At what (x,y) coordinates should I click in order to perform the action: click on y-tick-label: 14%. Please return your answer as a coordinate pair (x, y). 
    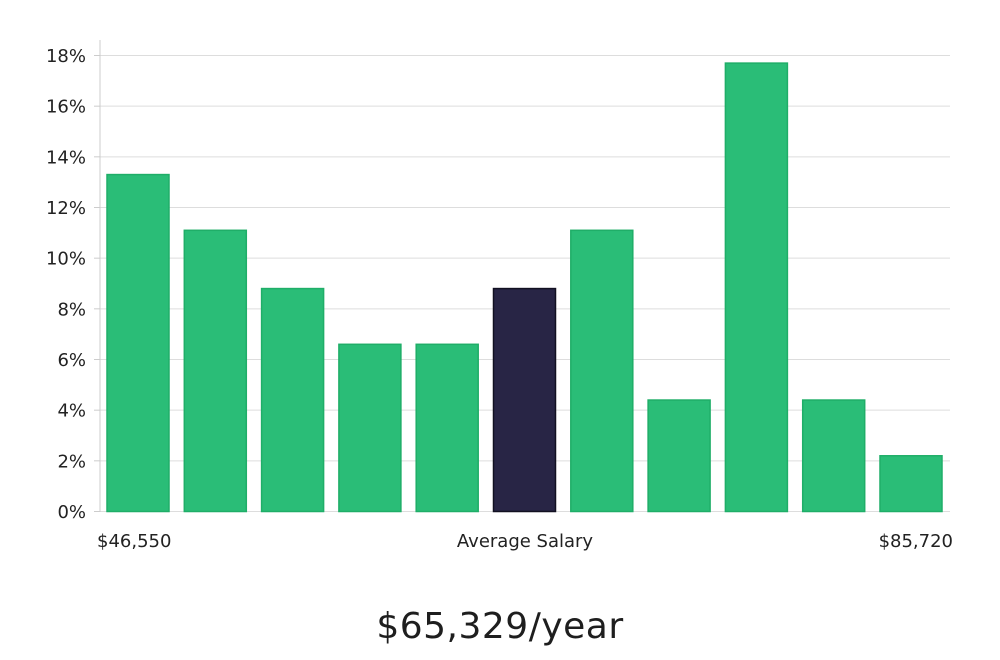
    Looking at the image, I should click on (66, 157).